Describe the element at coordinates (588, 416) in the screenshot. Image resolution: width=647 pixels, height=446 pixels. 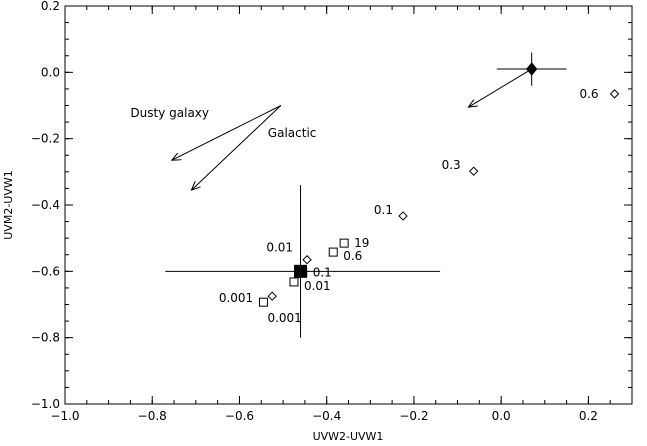
I see `x-tick-label: 0.2` at that location.